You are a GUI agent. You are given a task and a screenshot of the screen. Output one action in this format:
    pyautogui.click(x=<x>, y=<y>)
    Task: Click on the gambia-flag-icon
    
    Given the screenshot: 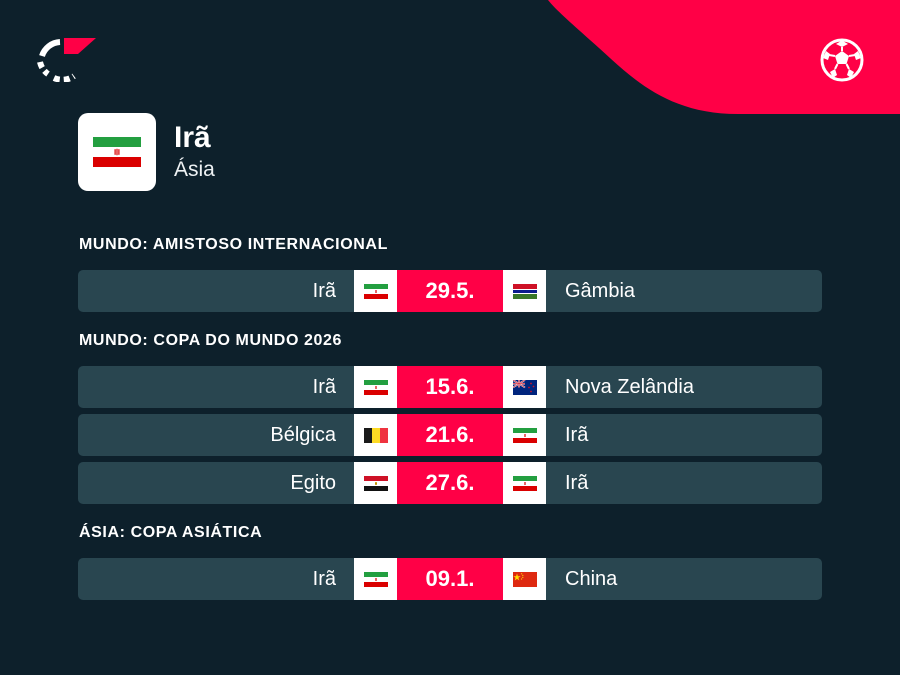 What is the action you would take?
    pyautogui.click(x=524, y=291)
    